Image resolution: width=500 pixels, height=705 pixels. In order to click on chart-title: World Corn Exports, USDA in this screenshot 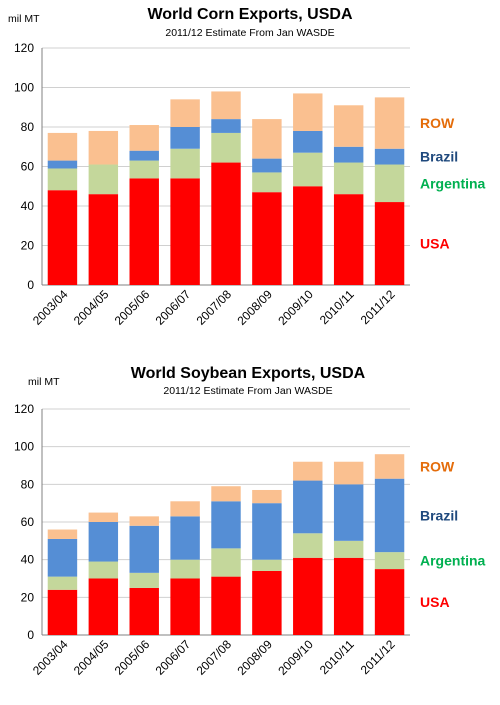, I will do `click(249, 14)`.